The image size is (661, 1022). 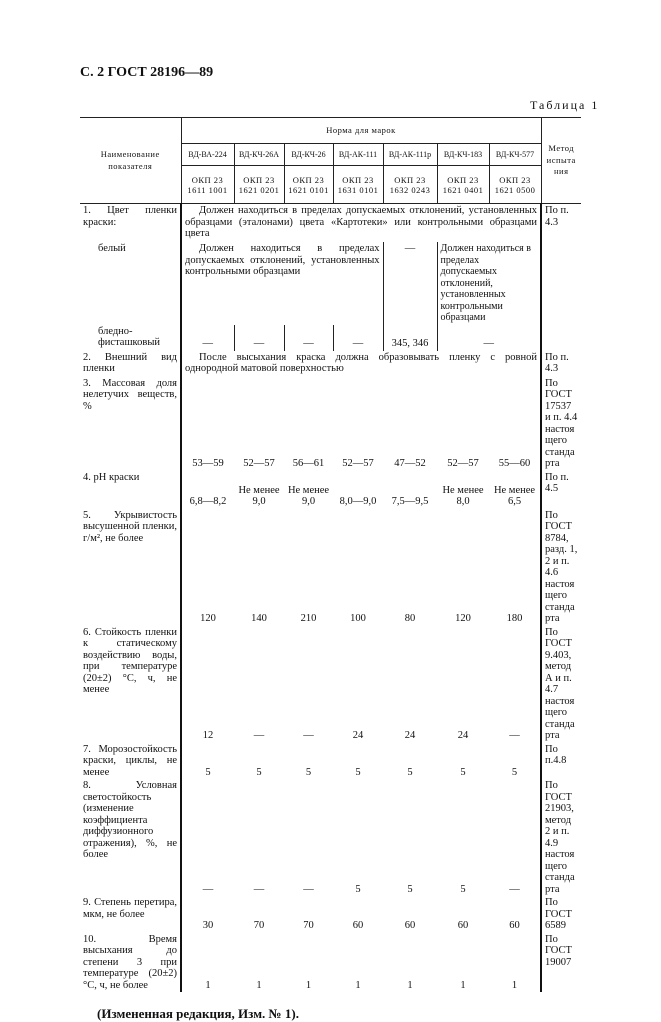 I want to click on grade-header: ВД-КЧ-26, so click(x=308, y=154).